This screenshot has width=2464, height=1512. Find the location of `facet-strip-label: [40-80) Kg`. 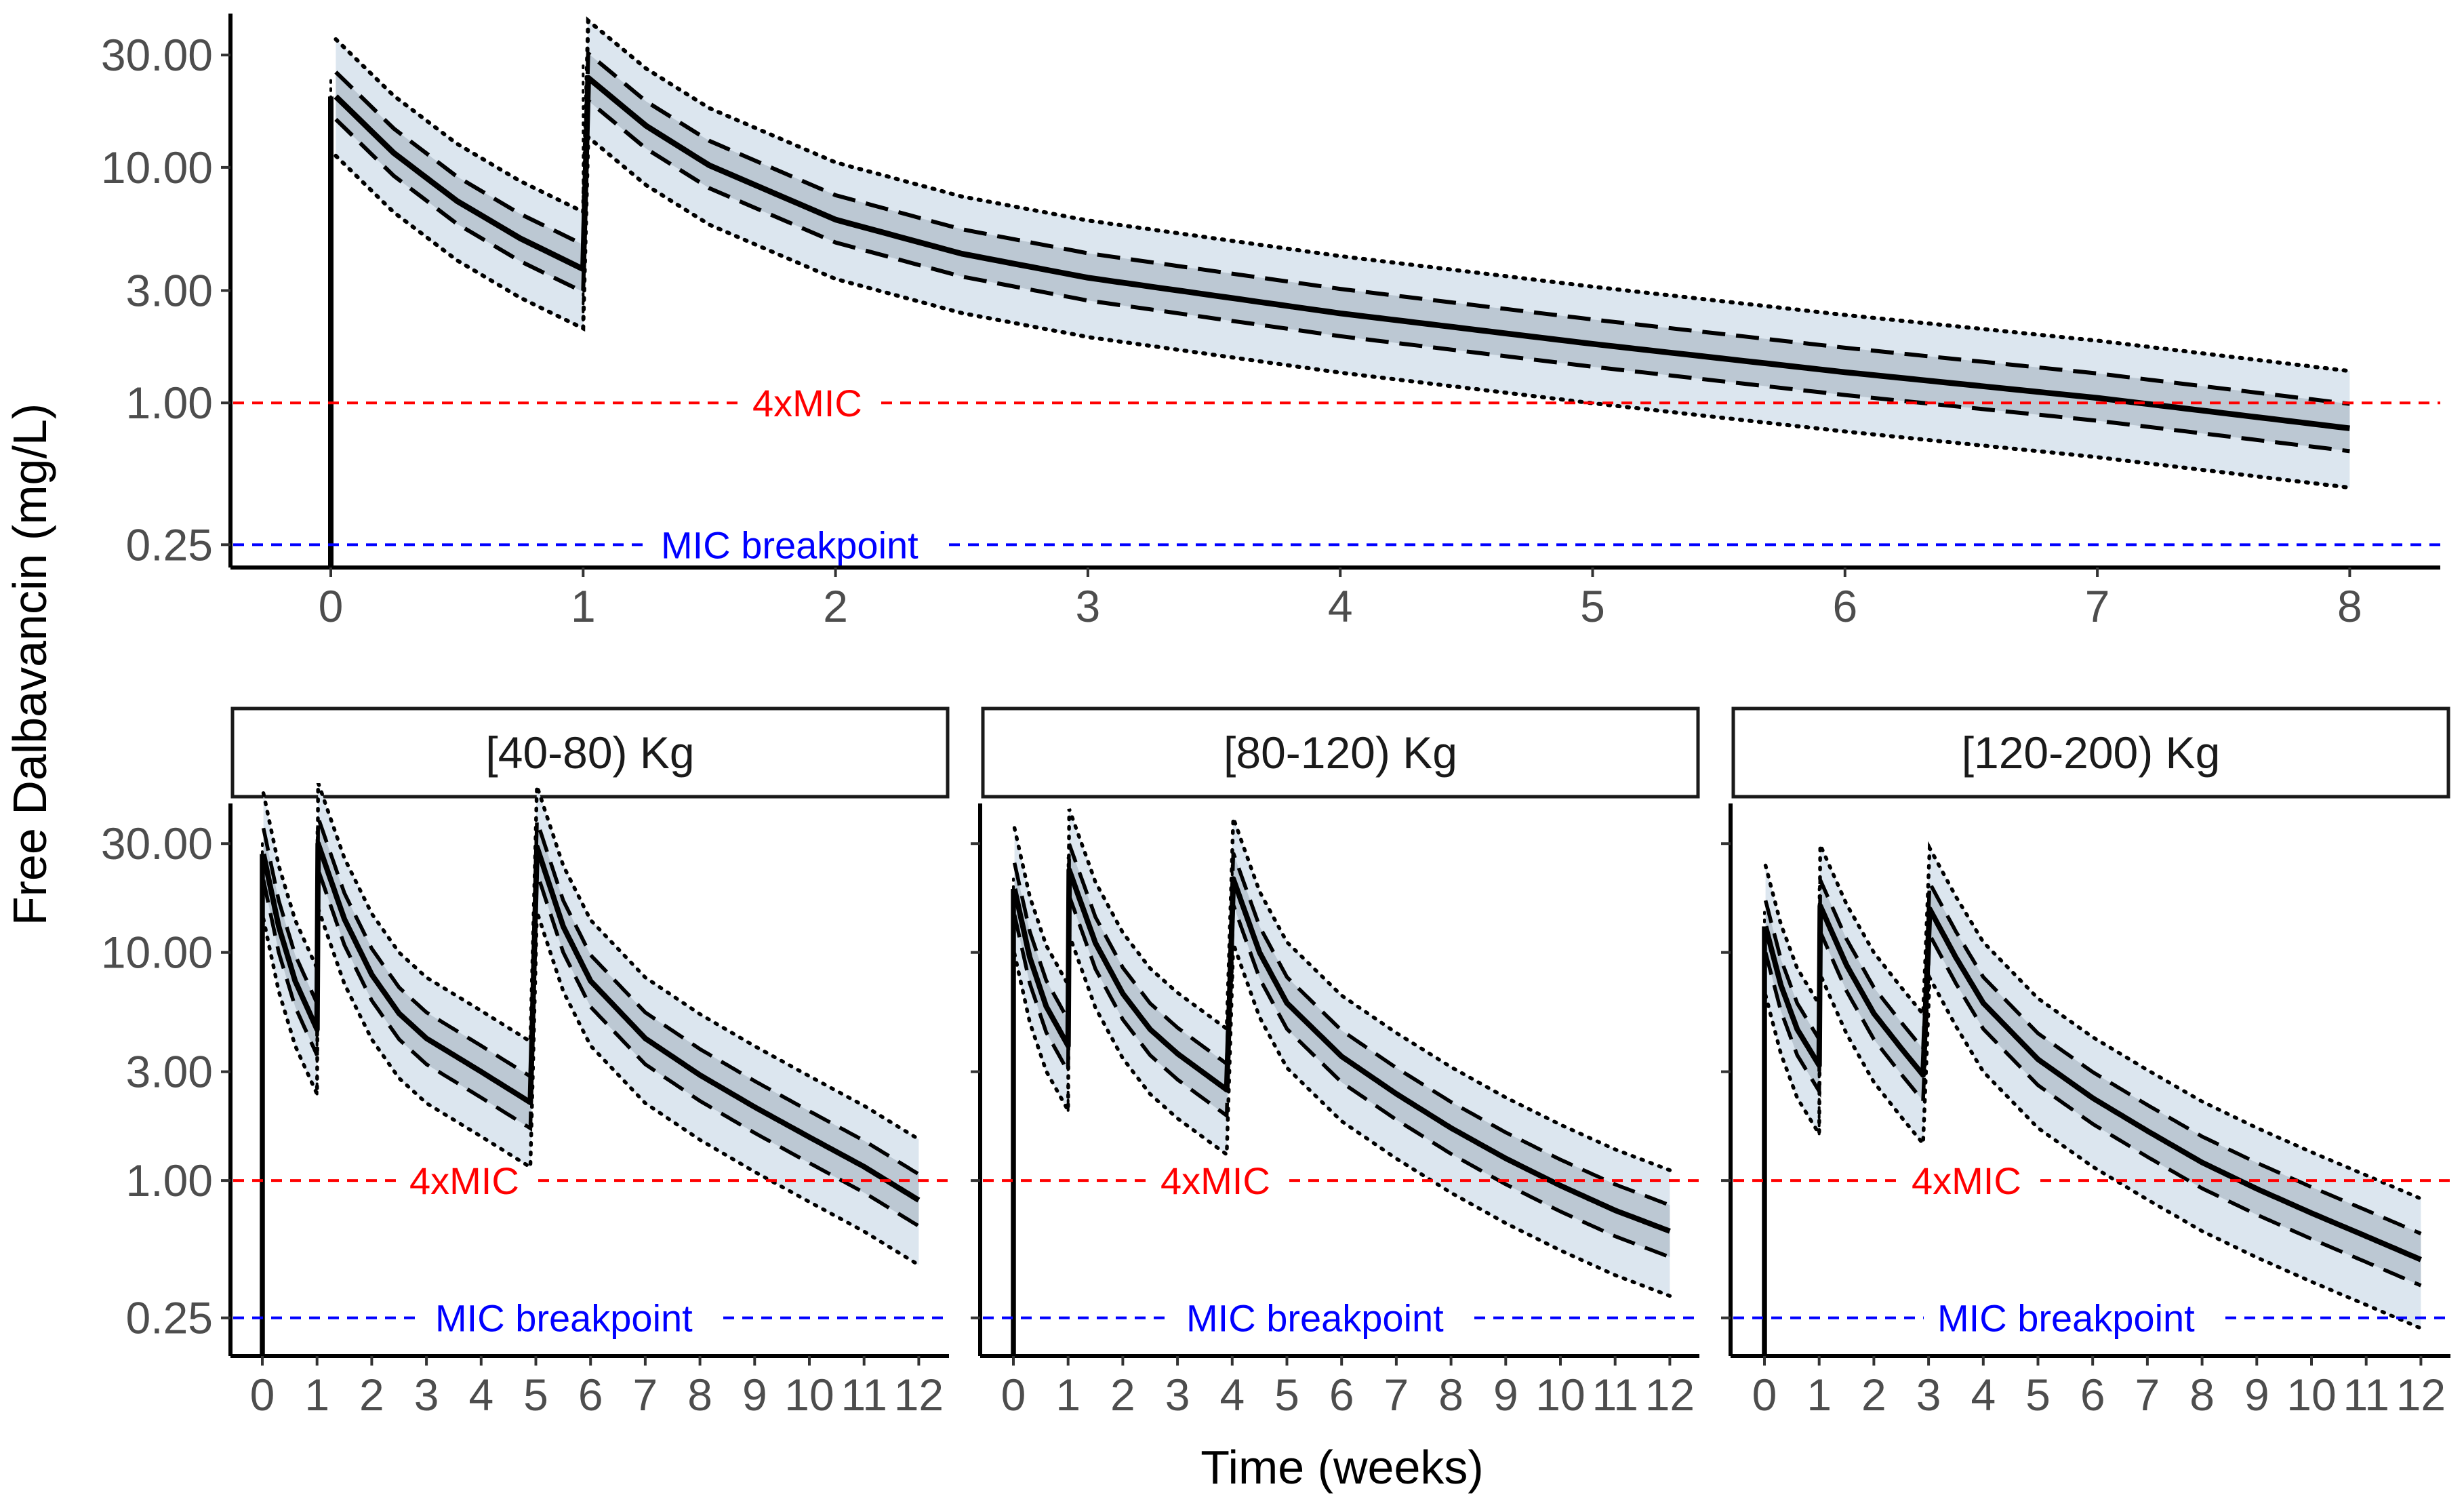

facet-strip-label: [40-80) Kg is located at coordinates (589, 753).